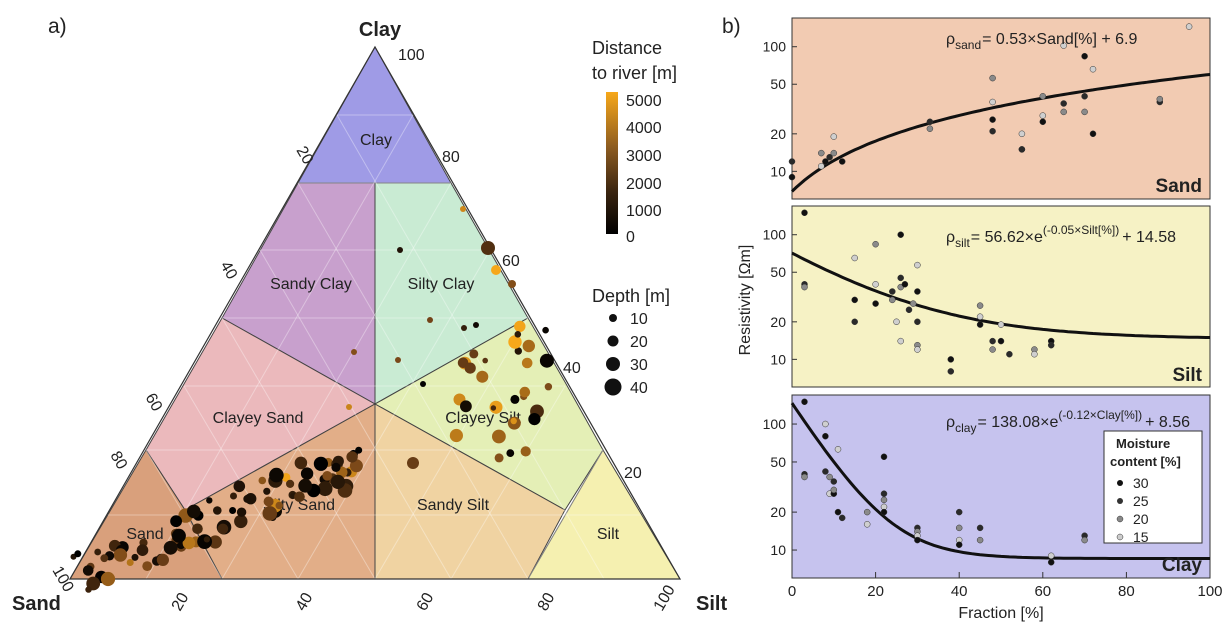 Image resolution: width=1223 pixels, height=624 pixels. Describe the element at coordinates (411, 55) in the screenshot. I see `corner-value-clay: 100` at that location.